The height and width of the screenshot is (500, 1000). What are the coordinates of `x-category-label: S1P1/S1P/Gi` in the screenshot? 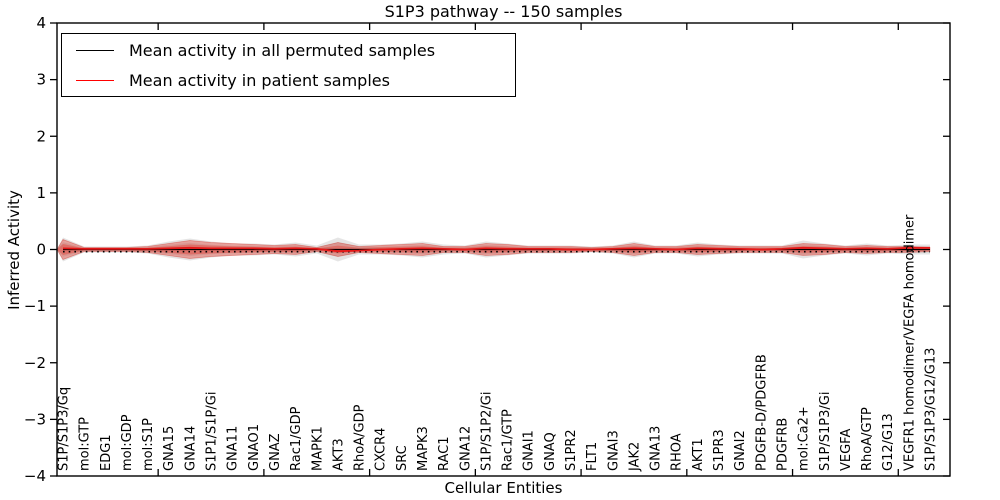 It's located at (212, 431).